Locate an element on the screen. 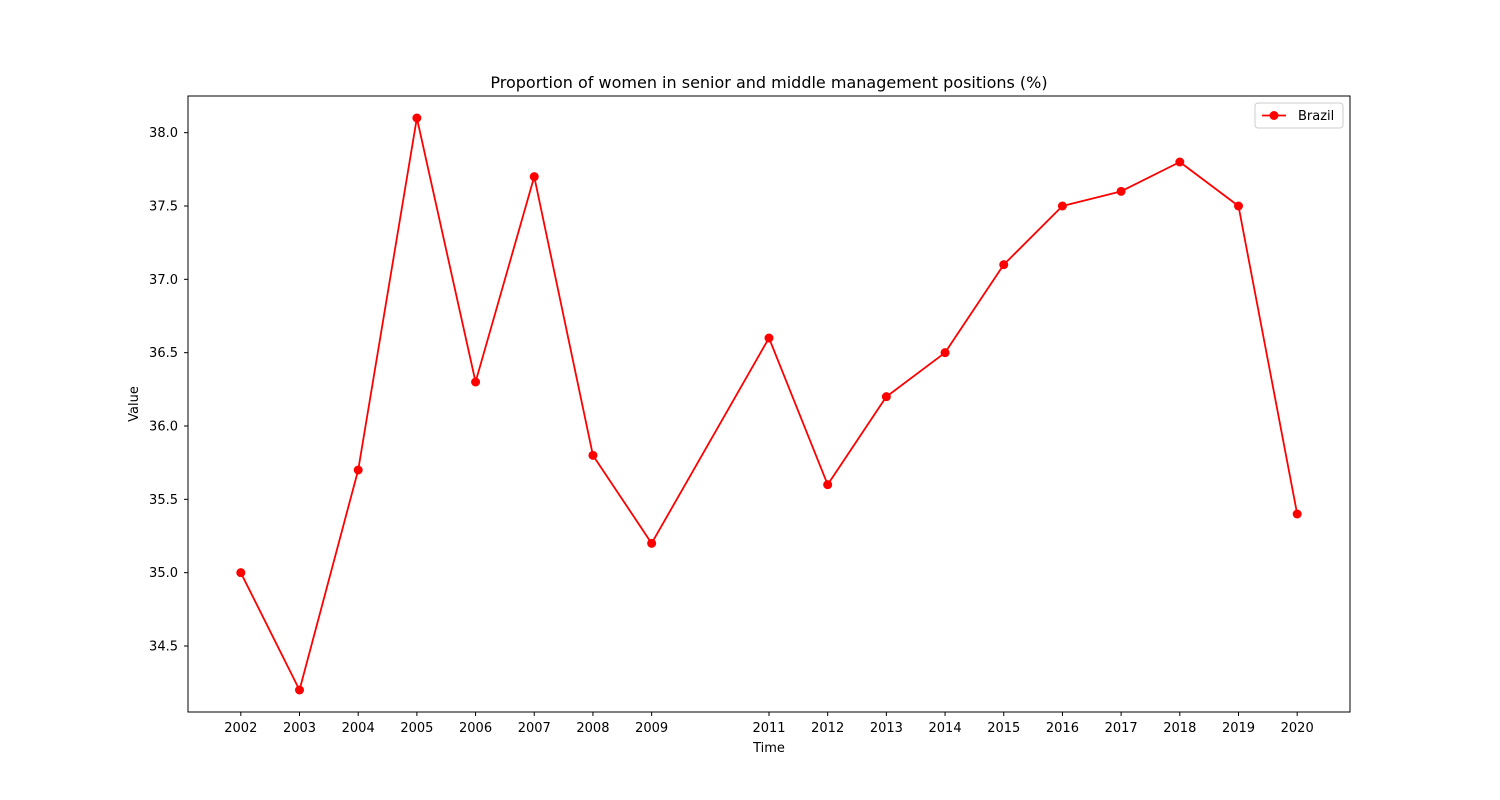 This screenshot has height=800, width=1500. y-tick-label: 35.0 is located at coordinates (163, 573).